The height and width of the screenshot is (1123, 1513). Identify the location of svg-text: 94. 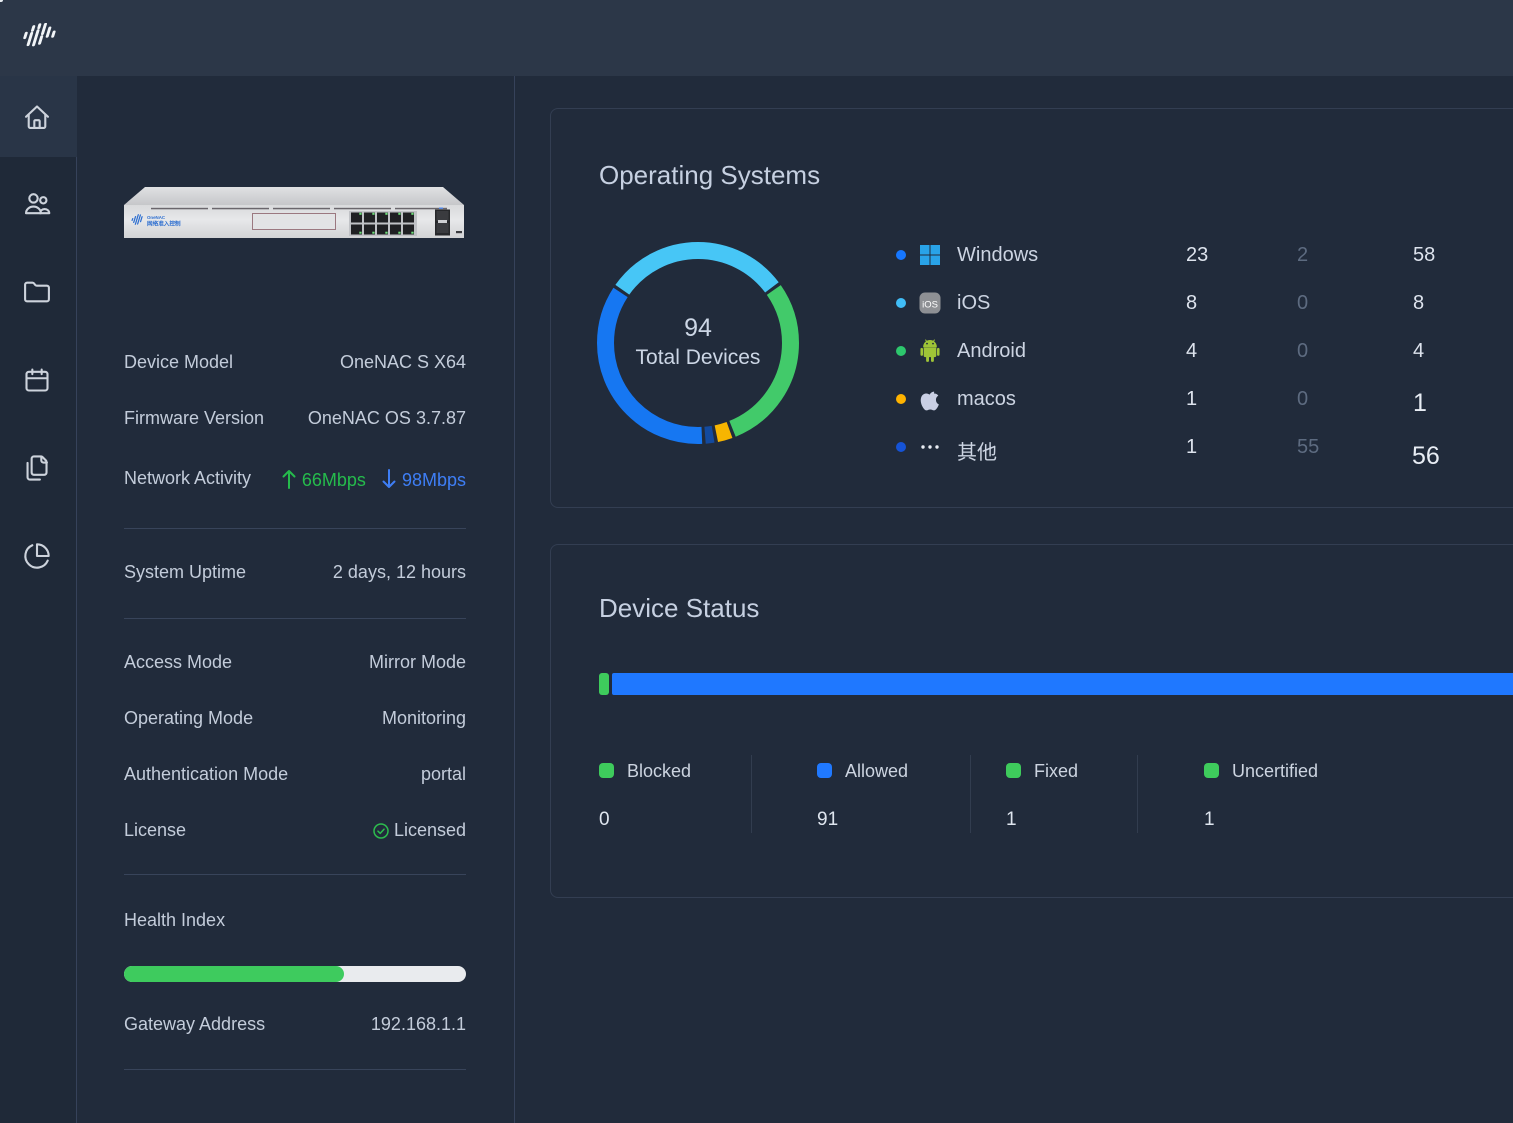
(698, 328).